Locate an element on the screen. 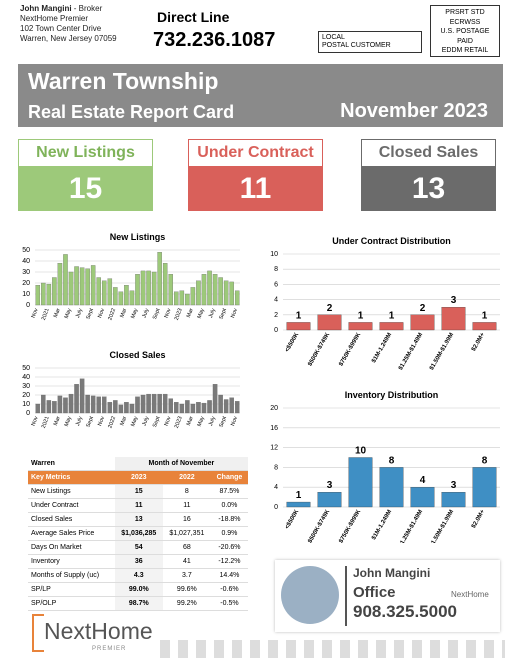 This screenshot has height=660, width=510. postage-line: ECRWSS is located at coordinates (465, 22).